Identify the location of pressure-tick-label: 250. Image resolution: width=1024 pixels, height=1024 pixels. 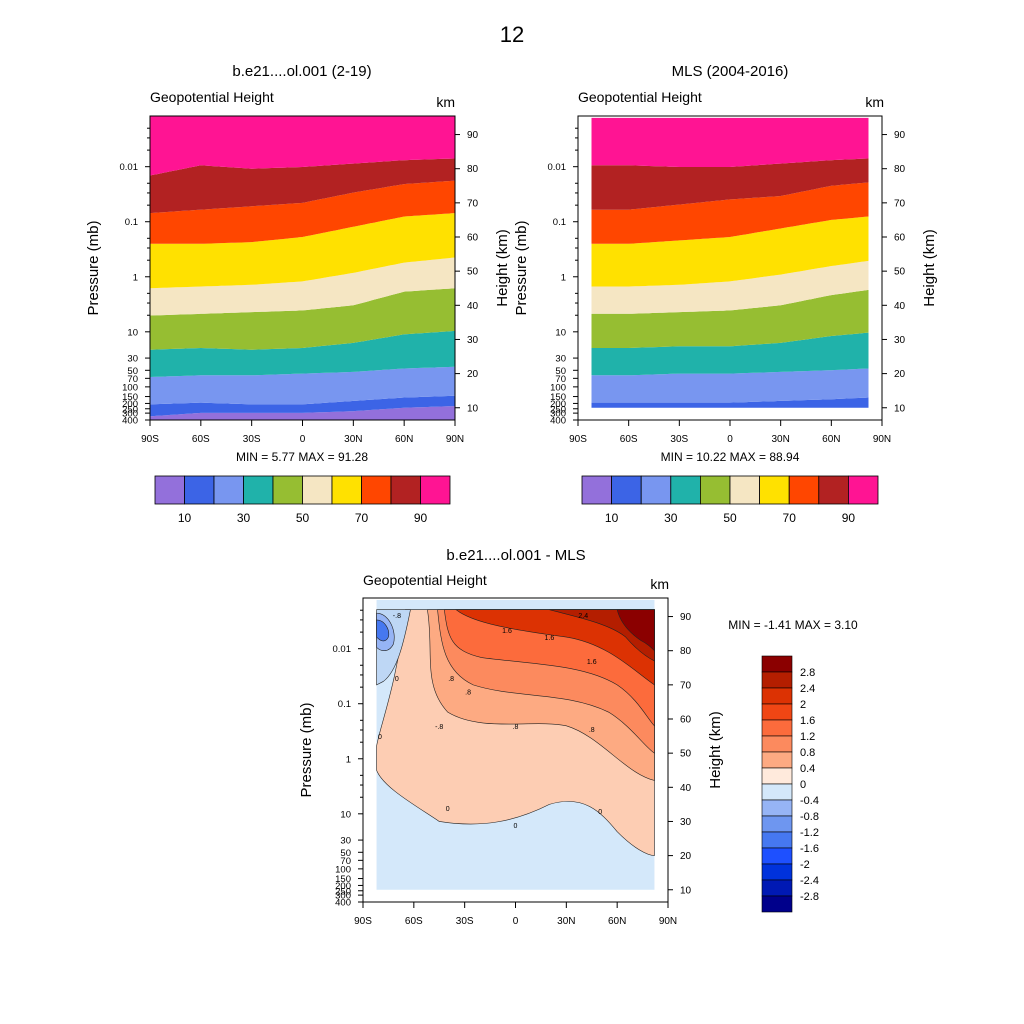
(130, 409).